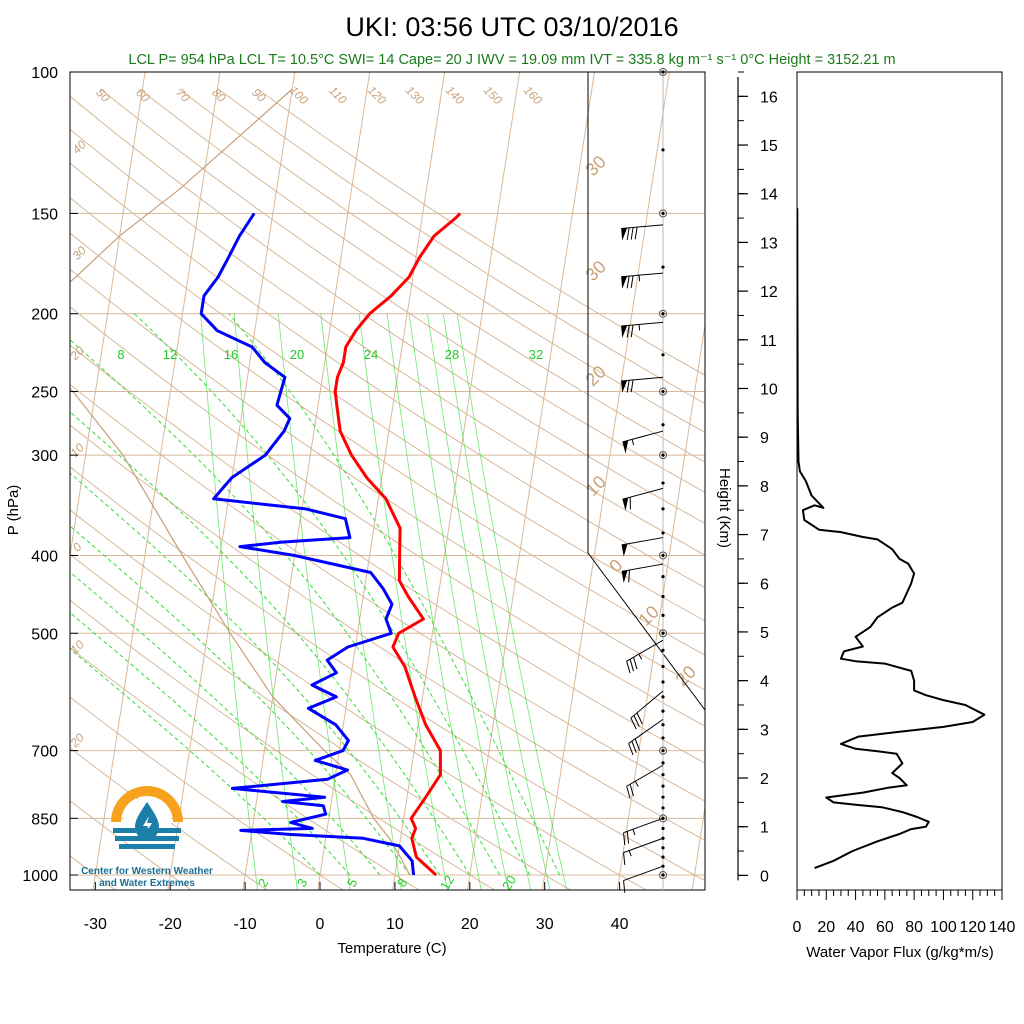  What do you see at coordinates (620, 924) in the screenshot?
I see `x-tick-label: 40` at bounding box center [620, 924].